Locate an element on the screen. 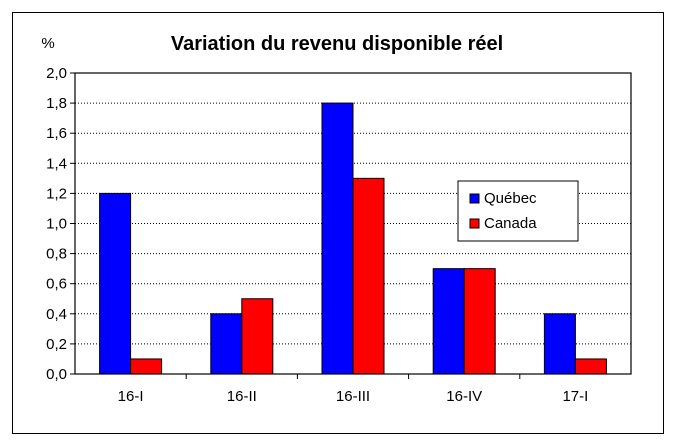 The width and height of the screenshot is (676, 448). x-tick-label: 16-III is located at coordinates (353, 396).